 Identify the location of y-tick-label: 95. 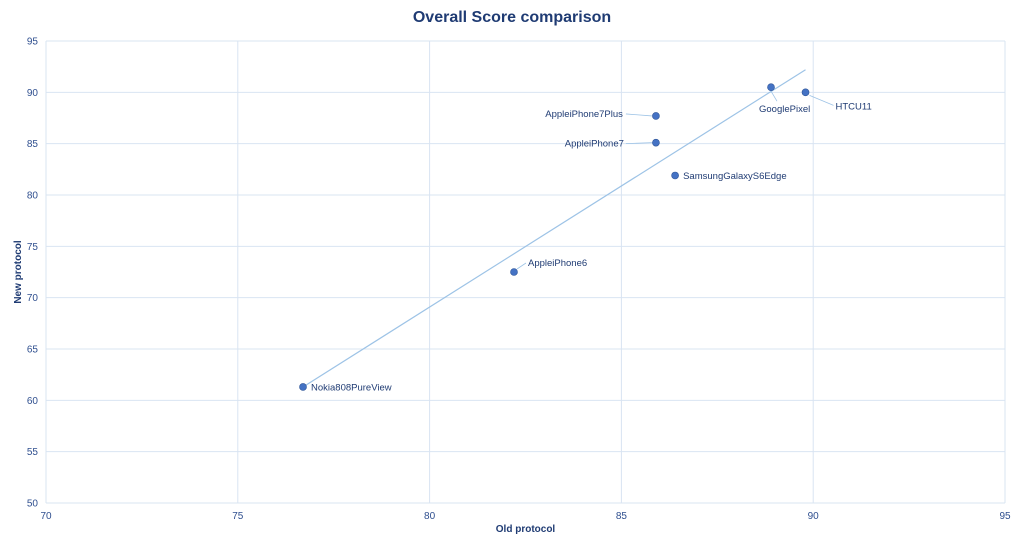
(33, 42).